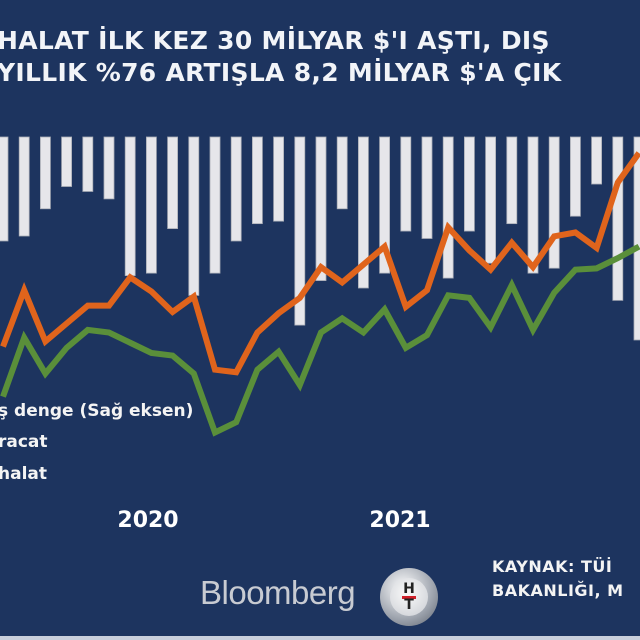 This screenshot has height=640, width=640. What do you see at coordinates (409, 589) in the screenshot?
I see `ht-logo-text: H` at bounding box center [409, 589].